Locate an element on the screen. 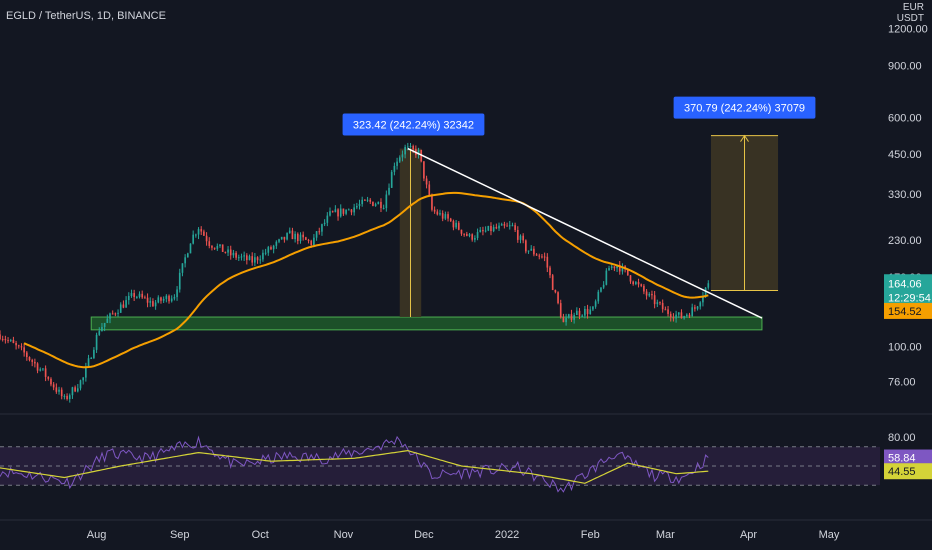 Image resolution: width=932 pixels, height=550 pixels. time-axis-tick: Oct is located at coordinates (260, 535).